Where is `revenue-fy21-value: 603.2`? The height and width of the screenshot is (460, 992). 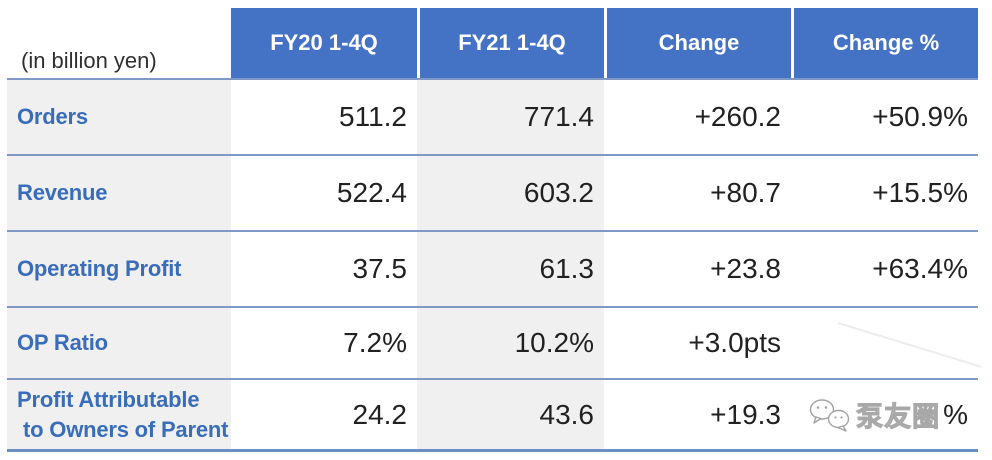 revenue-fy21-value: 603.2 is located at coordinates (510, 192).